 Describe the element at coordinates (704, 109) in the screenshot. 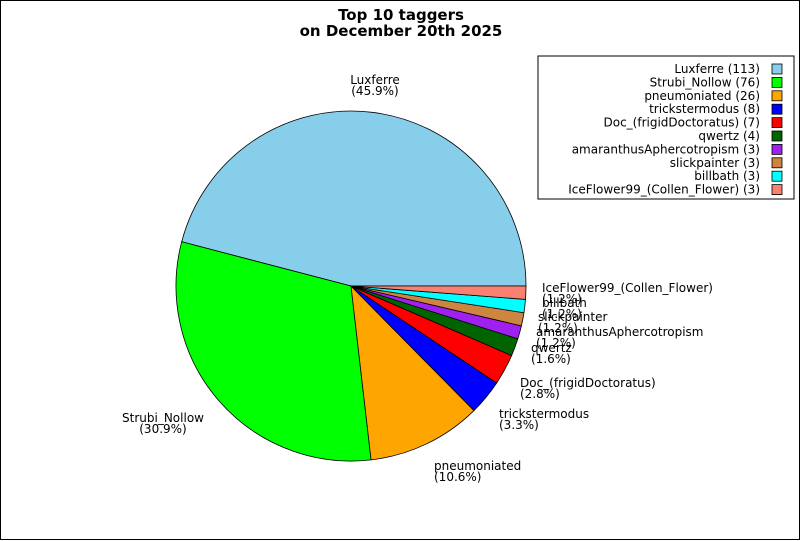

I see `legend-label-3: trickstermodus (8)` at that location.